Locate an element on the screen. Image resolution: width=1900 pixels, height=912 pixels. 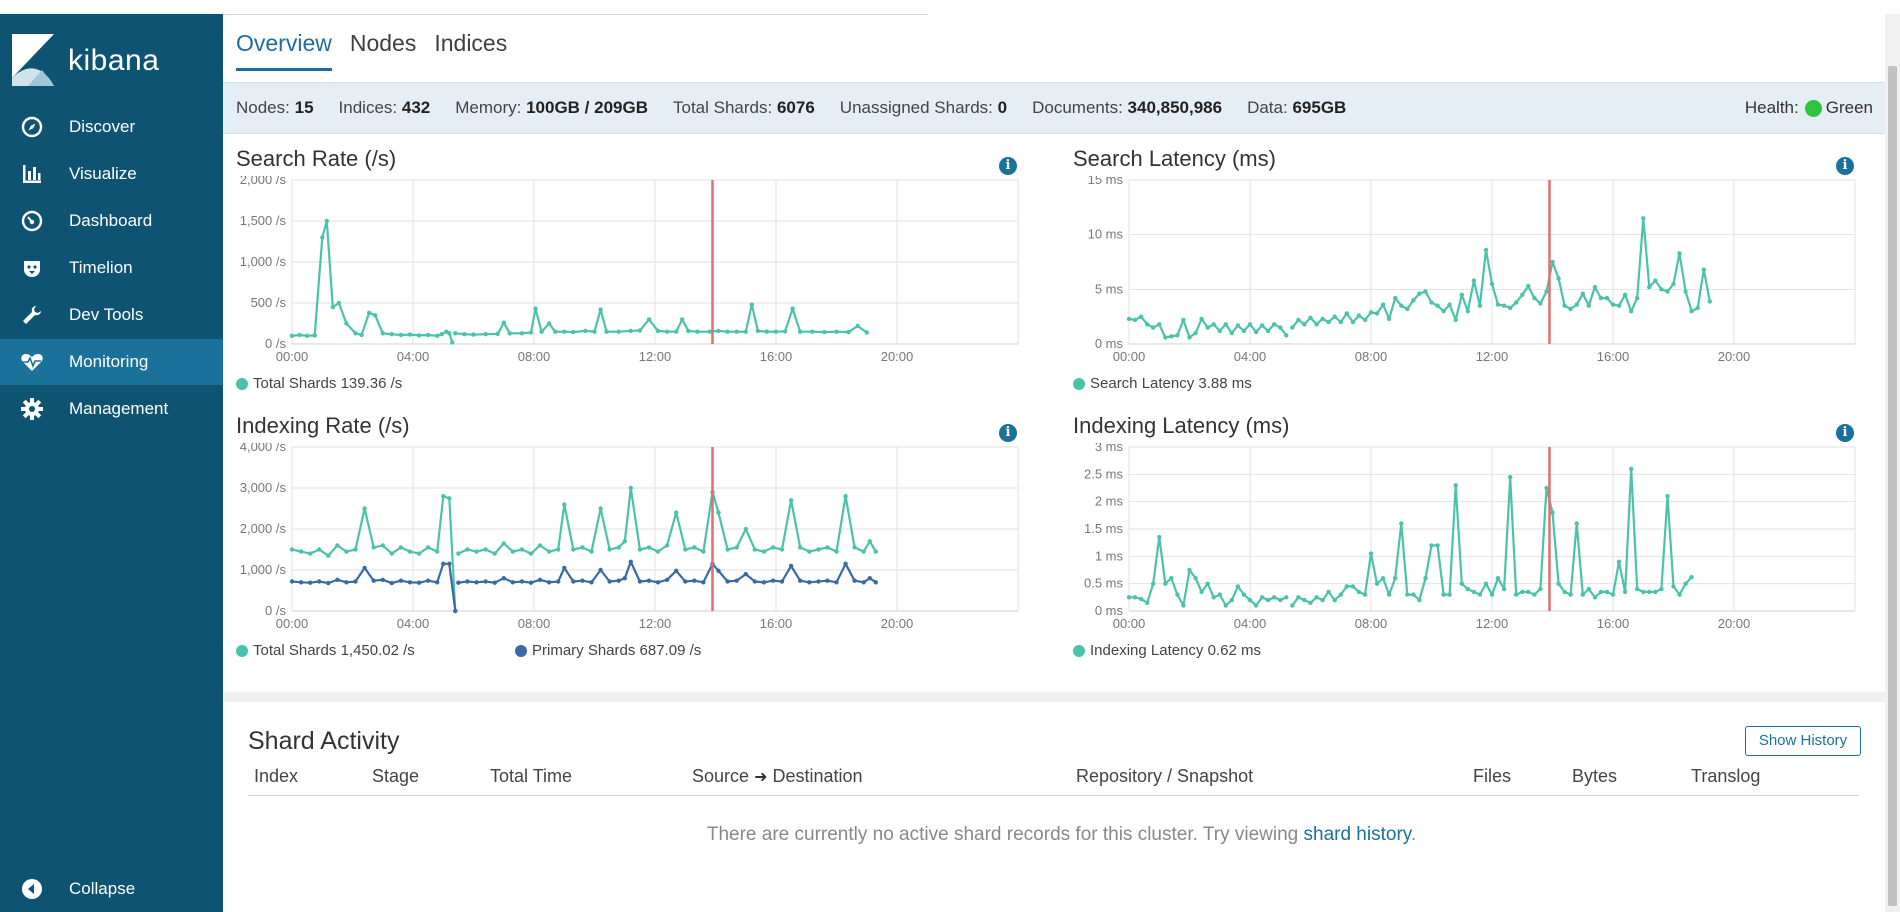
arrow-right-icon: ➜ is located at coordinates (761, 777).